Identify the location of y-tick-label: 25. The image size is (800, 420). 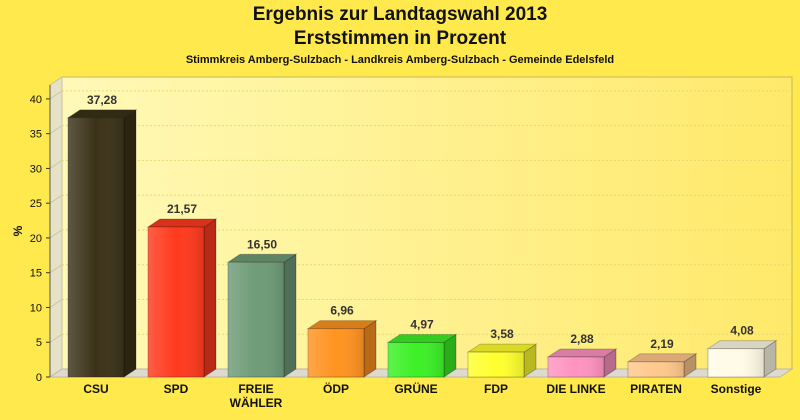
(36, 204).